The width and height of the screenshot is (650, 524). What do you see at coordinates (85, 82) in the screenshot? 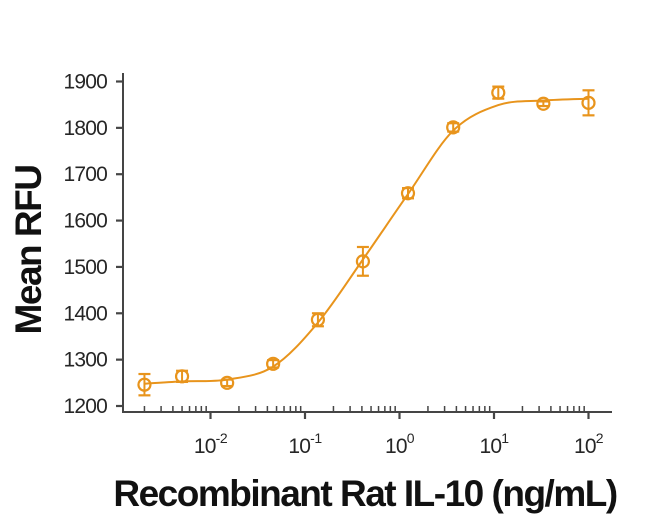
I see `y-tick-label: 1900` at bounding box center [85, 82].